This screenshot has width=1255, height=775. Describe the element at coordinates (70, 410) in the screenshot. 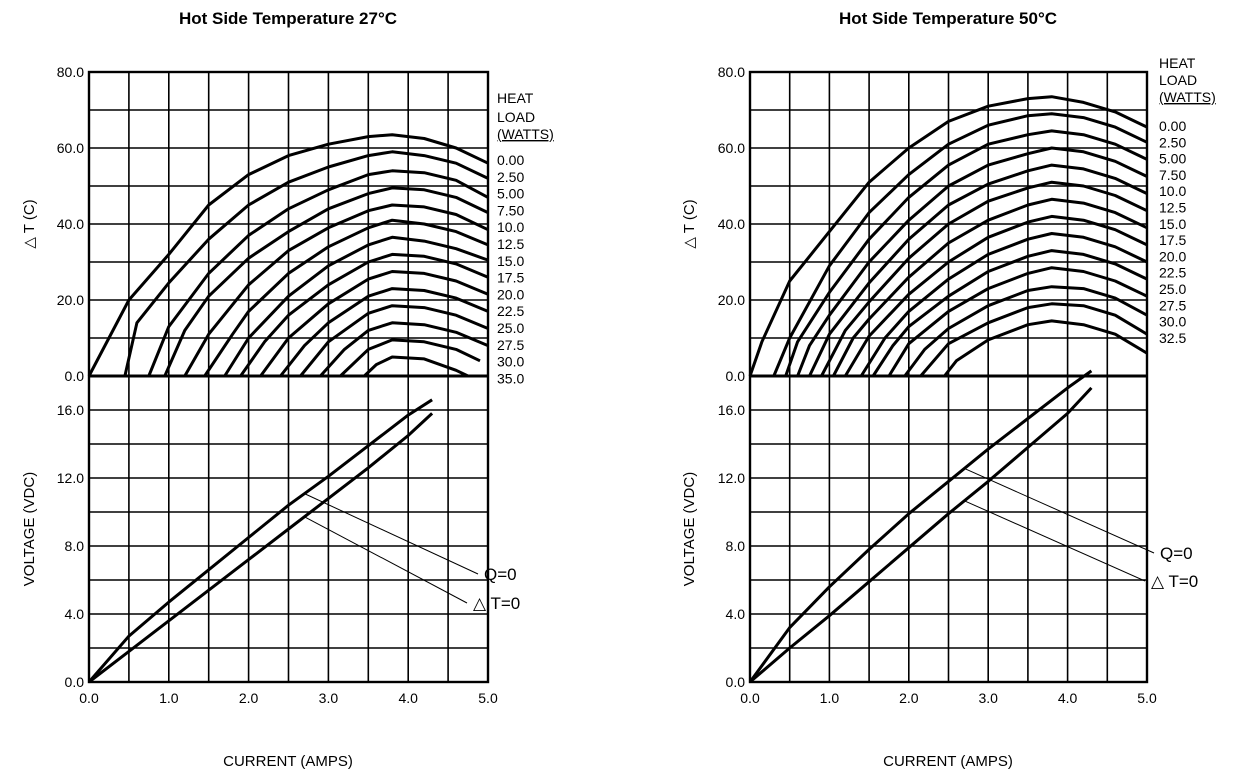

I see `y-tick-label: 16.0` at that location.